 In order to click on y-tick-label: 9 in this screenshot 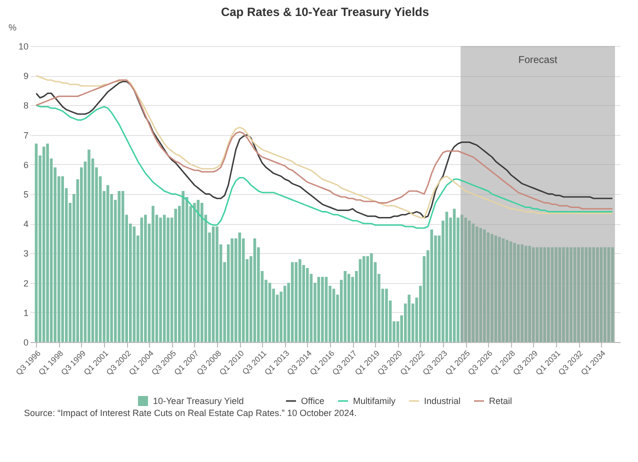, I will do `click(25, 76)`.